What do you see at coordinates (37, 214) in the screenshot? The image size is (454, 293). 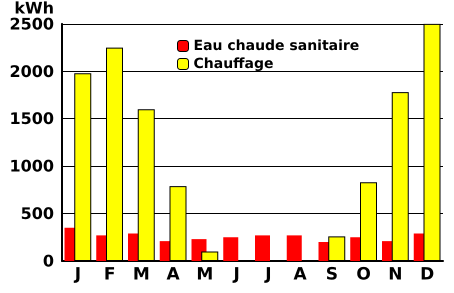 I see `y-tick-label: 500` at bounding box center [37, 214].